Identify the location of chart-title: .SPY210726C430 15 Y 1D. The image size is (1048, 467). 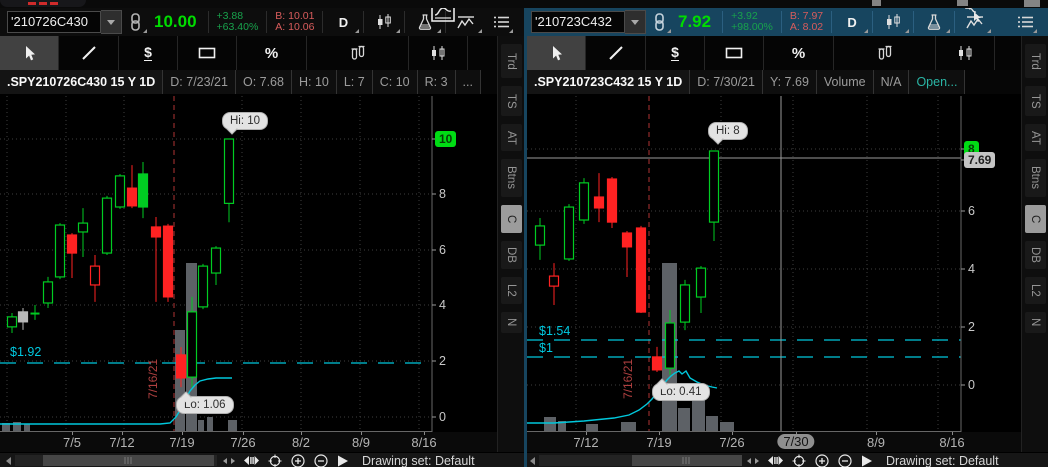
(82, 82).